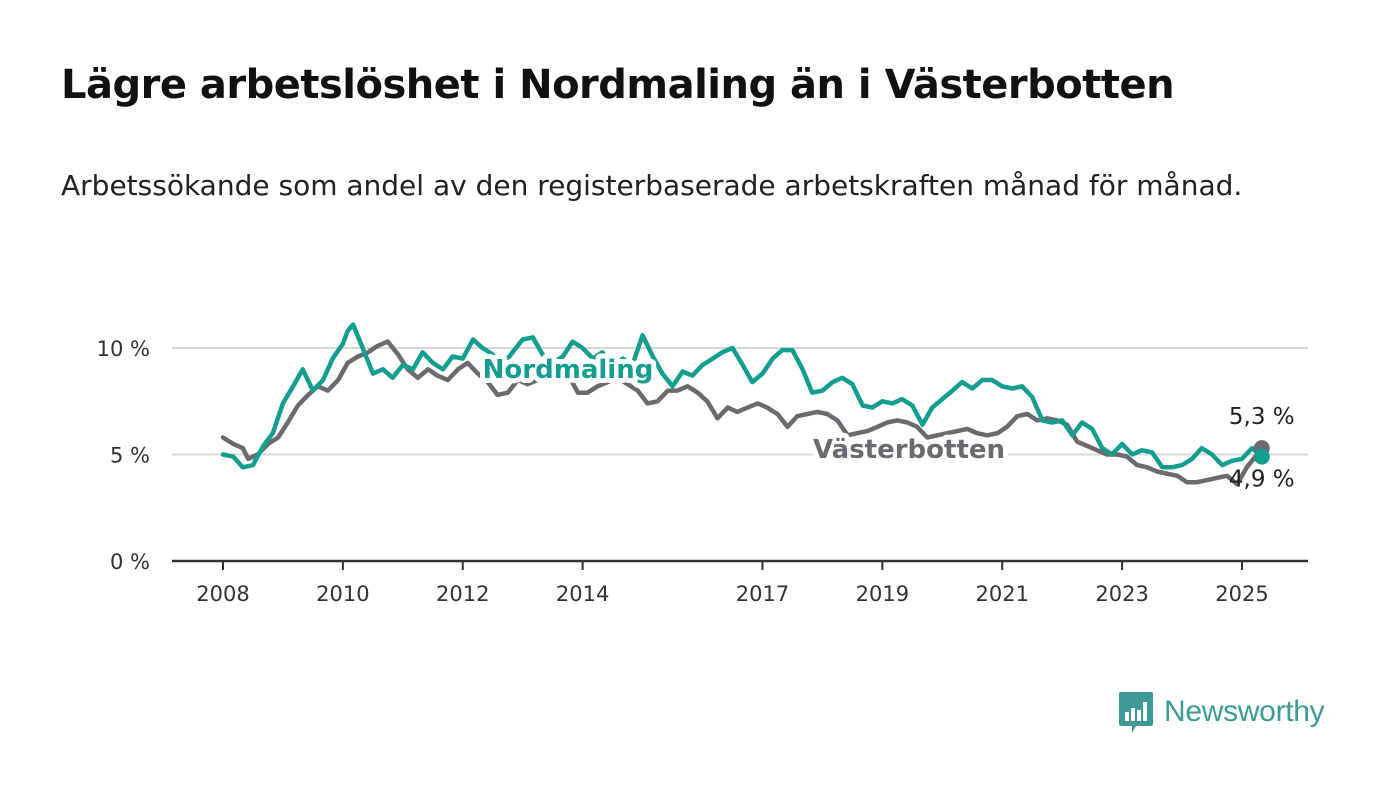 The width and height of the screenshot is (1400, 794). I want to click on series-label-halo-västerbotten: Västerbotten, so click(909, 450).